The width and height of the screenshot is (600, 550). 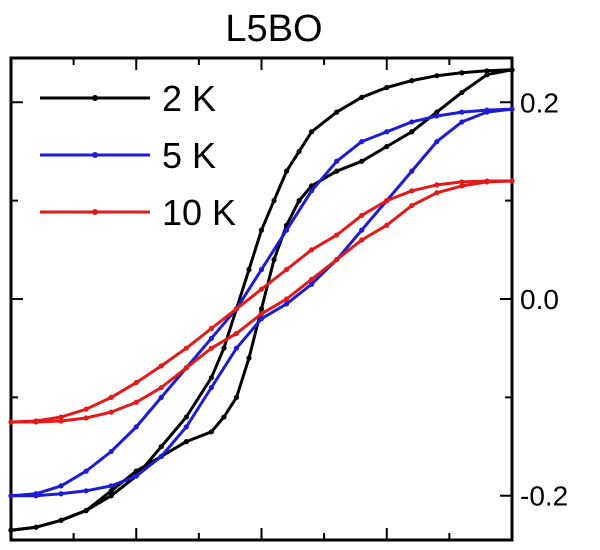 I want to click on y-tick-label: 0.2, so click(x=539, y=102).